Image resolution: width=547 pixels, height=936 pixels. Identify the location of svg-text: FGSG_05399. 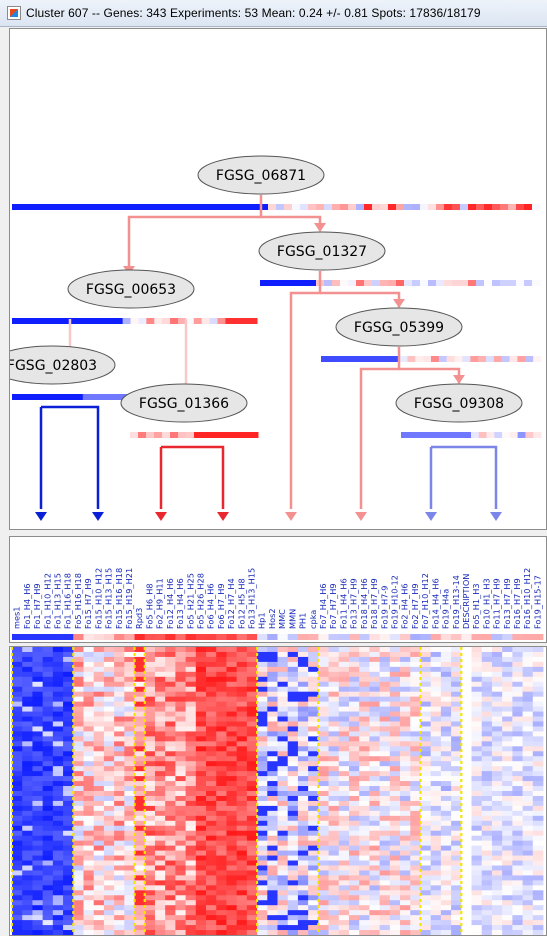
(399, 328).